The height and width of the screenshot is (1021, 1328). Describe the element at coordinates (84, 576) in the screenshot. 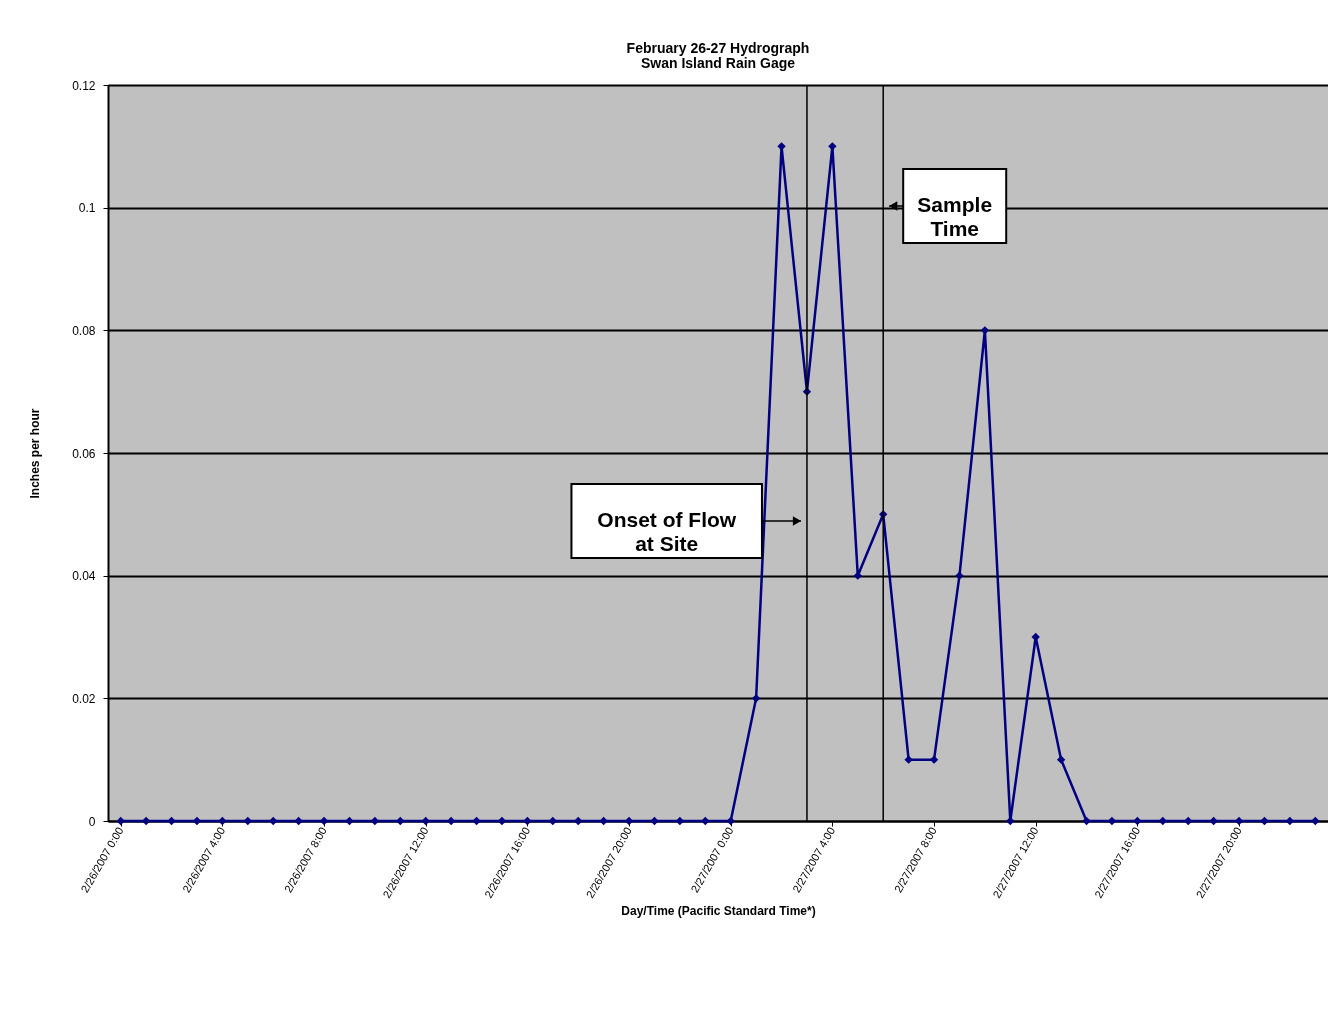

I see `y-tick-label: 0.04` at that location.